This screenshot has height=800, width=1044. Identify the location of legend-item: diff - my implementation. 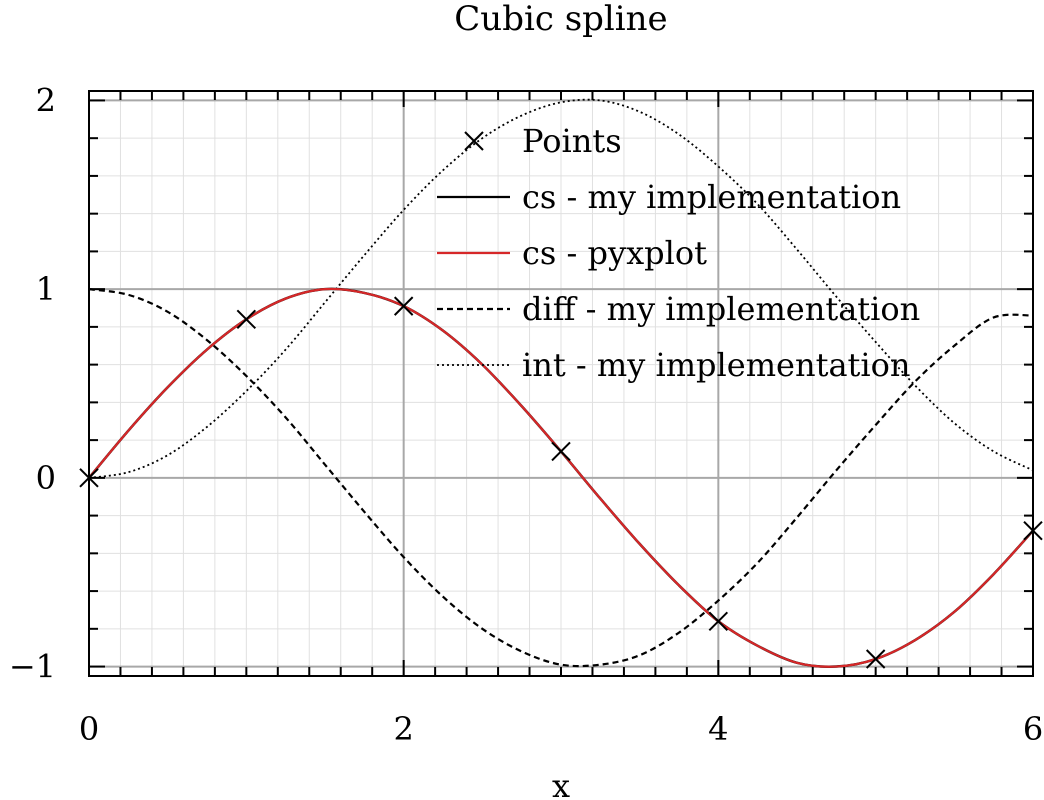
(678, 309).